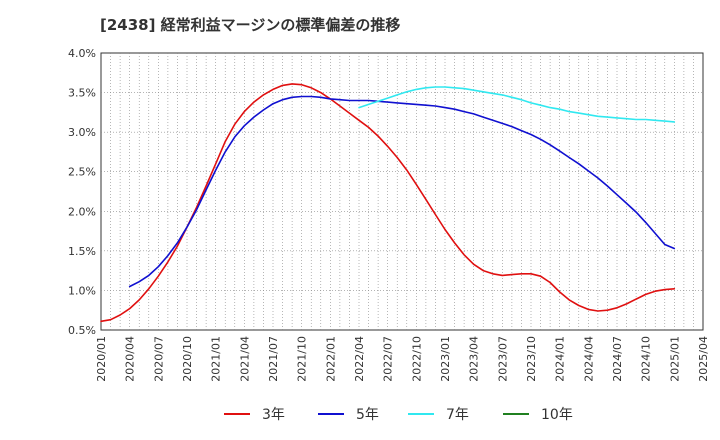 Image resolution: width=720 pixels, height=440 pixels. I want to click on x-tick-label: 2021/04, so click(244, 359).